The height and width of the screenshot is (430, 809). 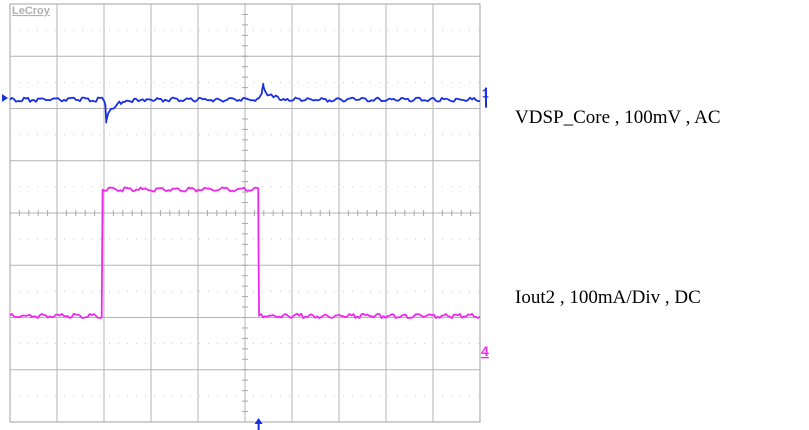 I want to click on ch1-marker-label: 1, so click(x=485, y=94).